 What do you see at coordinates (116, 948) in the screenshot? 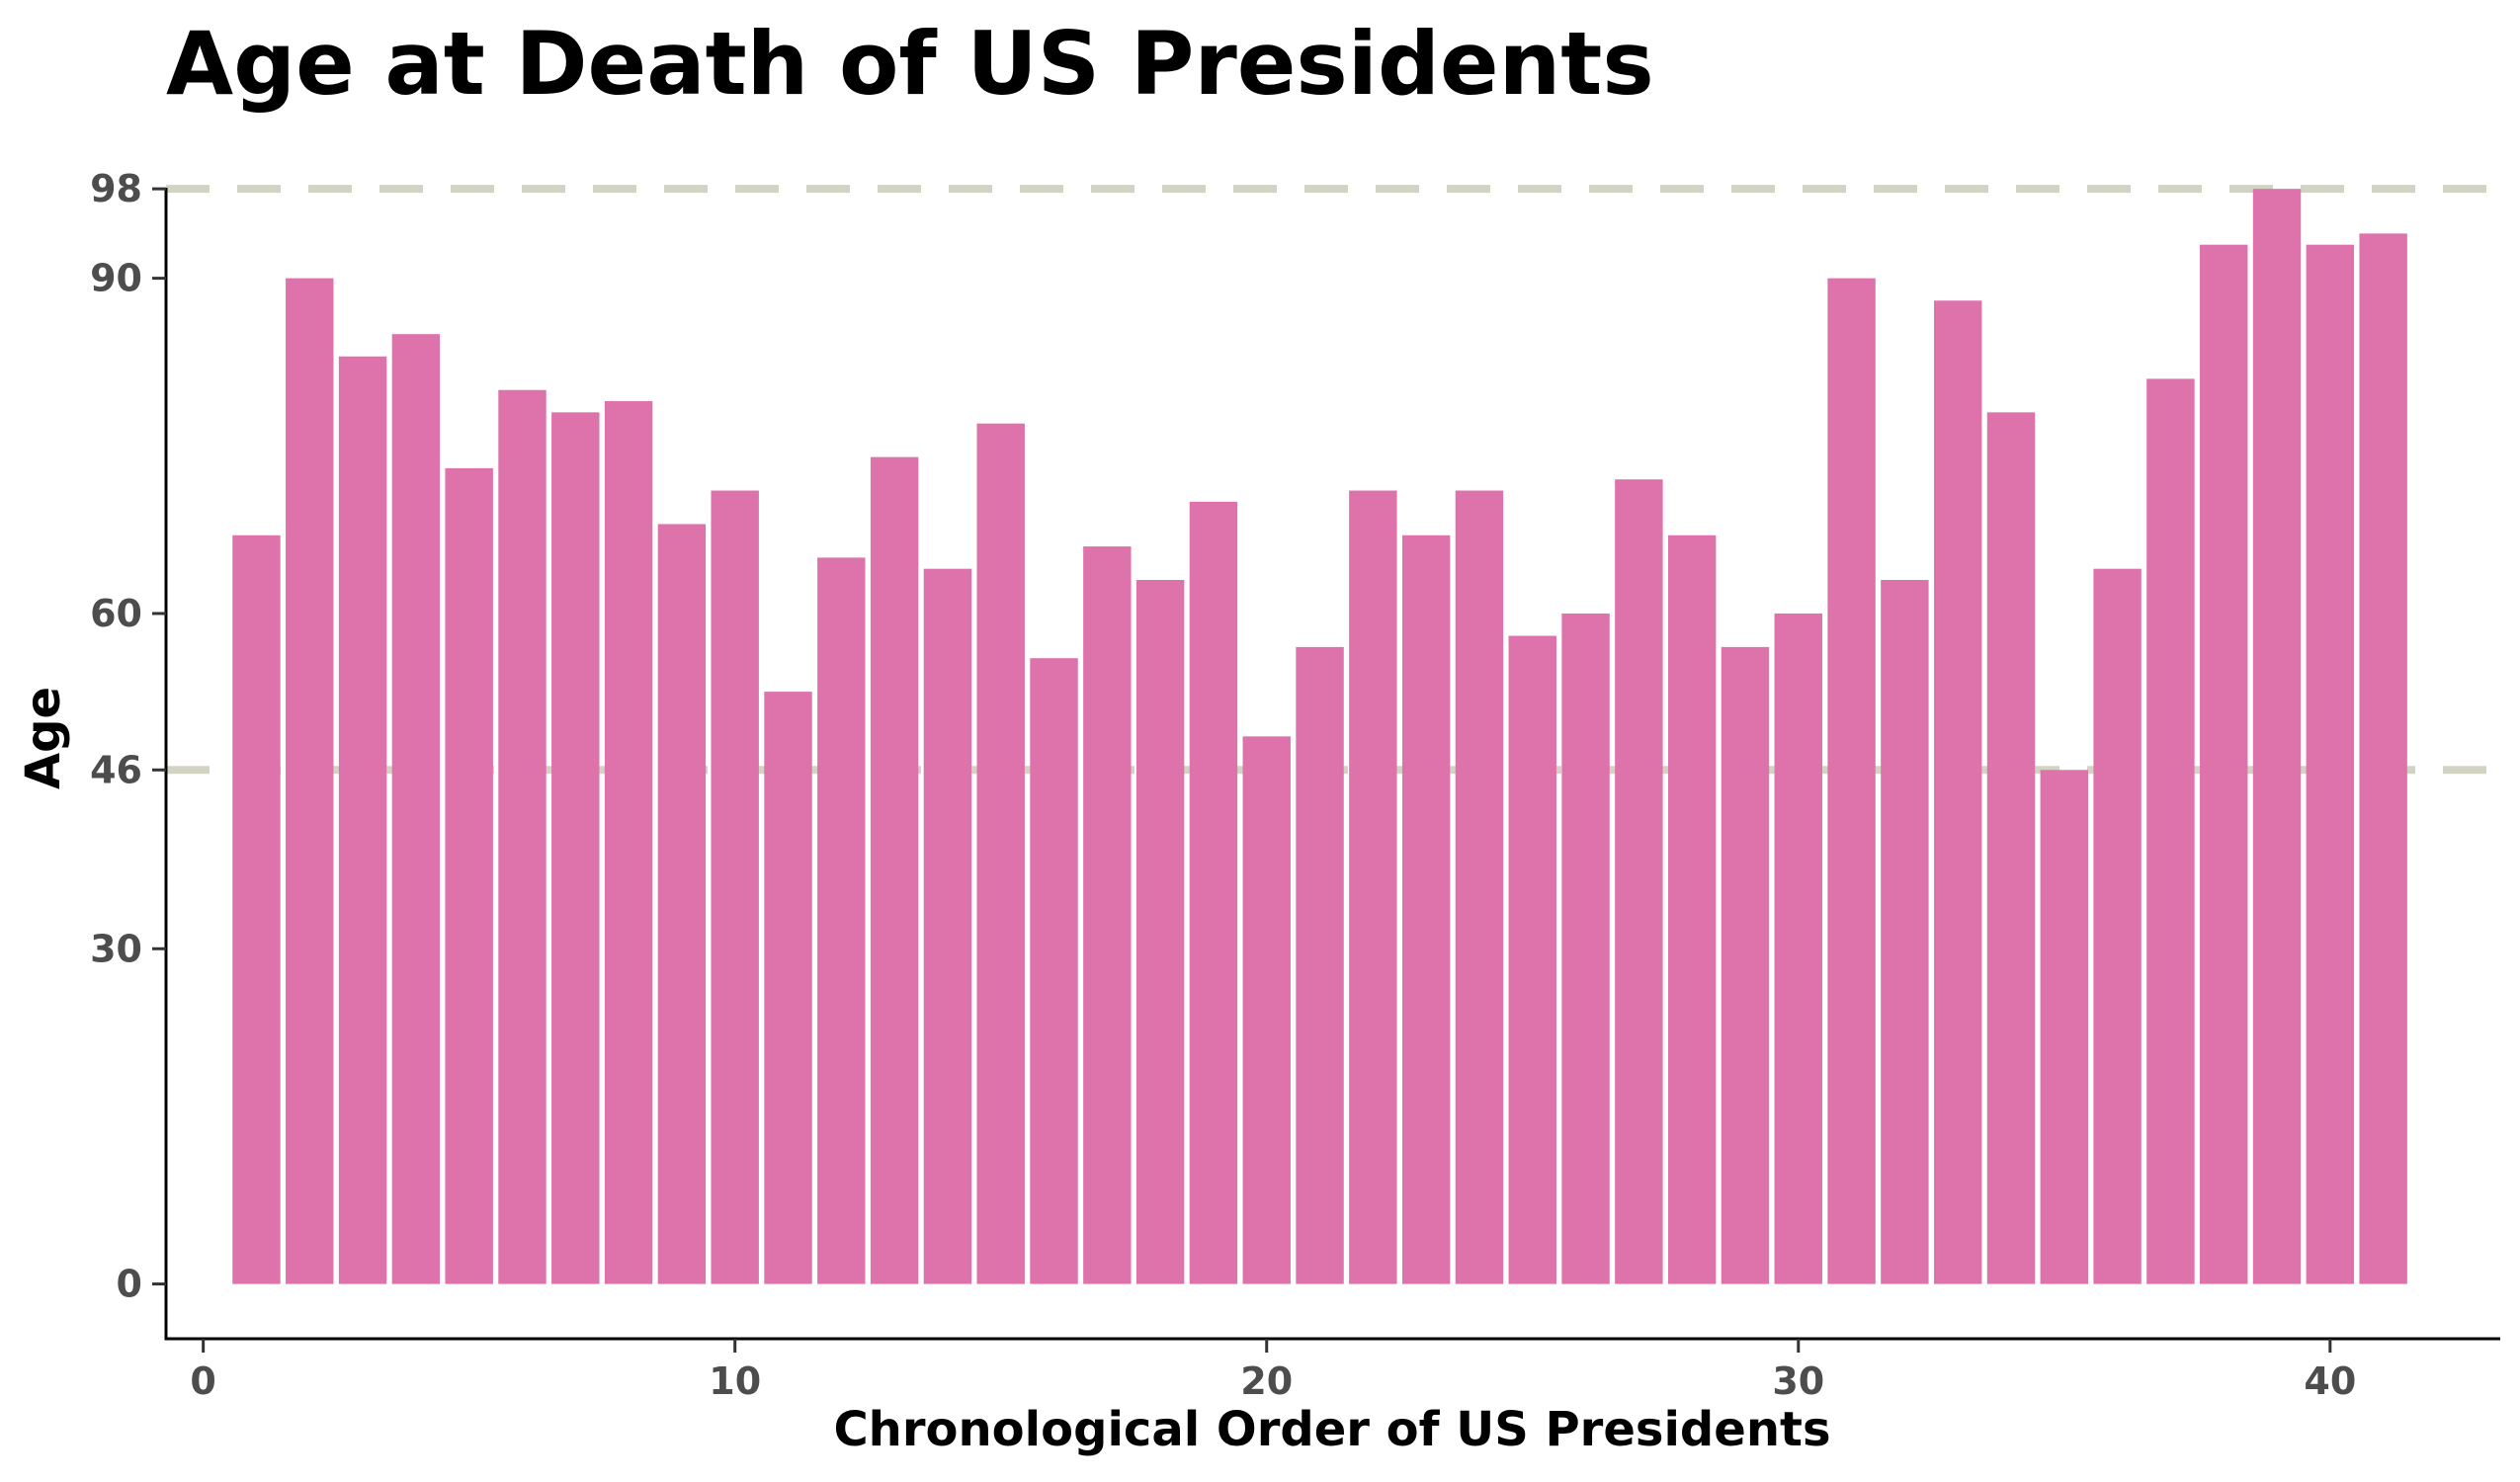
I see `y-tick-label-30: 30` at bounding box center [116, 948].